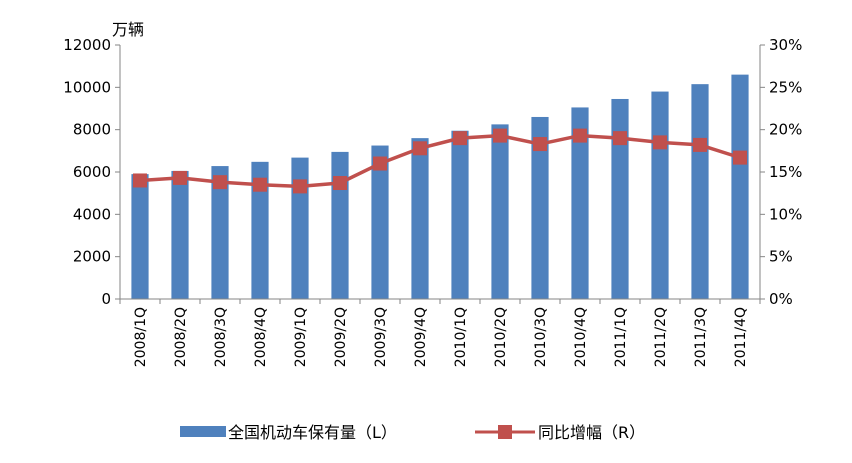 This screenshot has width=852, height=463. I want to click on growth-marker-2010/4Q, so click(580, 135).